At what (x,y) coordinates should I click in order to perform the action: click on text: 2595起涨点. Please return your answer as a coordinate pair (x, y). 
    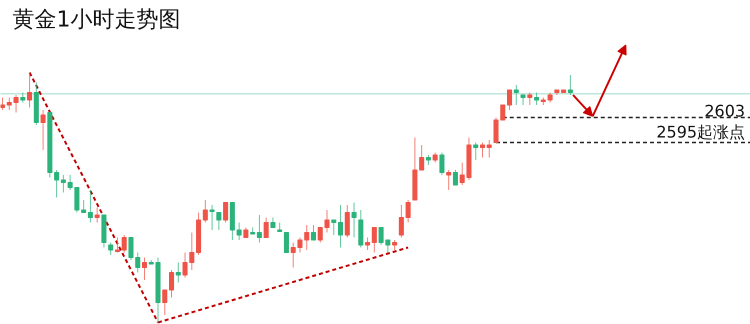
    Looking at the image, I should click on (701, 132).